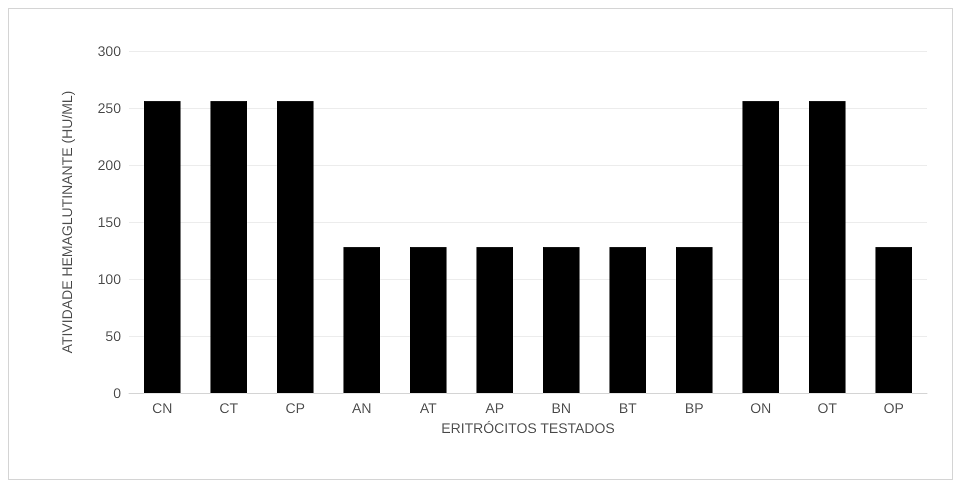 The height and width of the screenshot is (488, 961). I want to click on y-axis-title: ATIVIDADE HEMAGLUTINANTE (HU/ML), so click(67, 222).